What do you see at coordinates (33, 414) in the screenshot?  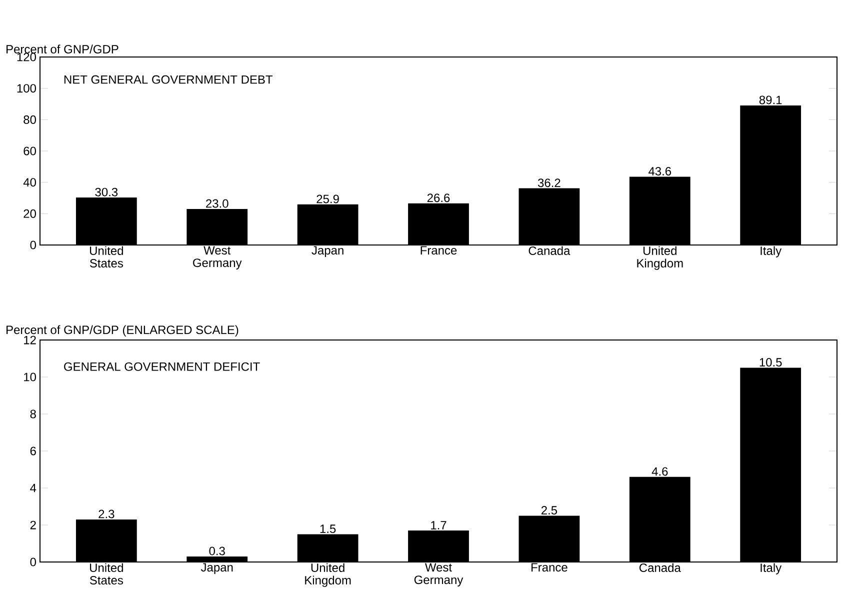 I see `y-tick-label: 8` at bounding box center [33, 414].